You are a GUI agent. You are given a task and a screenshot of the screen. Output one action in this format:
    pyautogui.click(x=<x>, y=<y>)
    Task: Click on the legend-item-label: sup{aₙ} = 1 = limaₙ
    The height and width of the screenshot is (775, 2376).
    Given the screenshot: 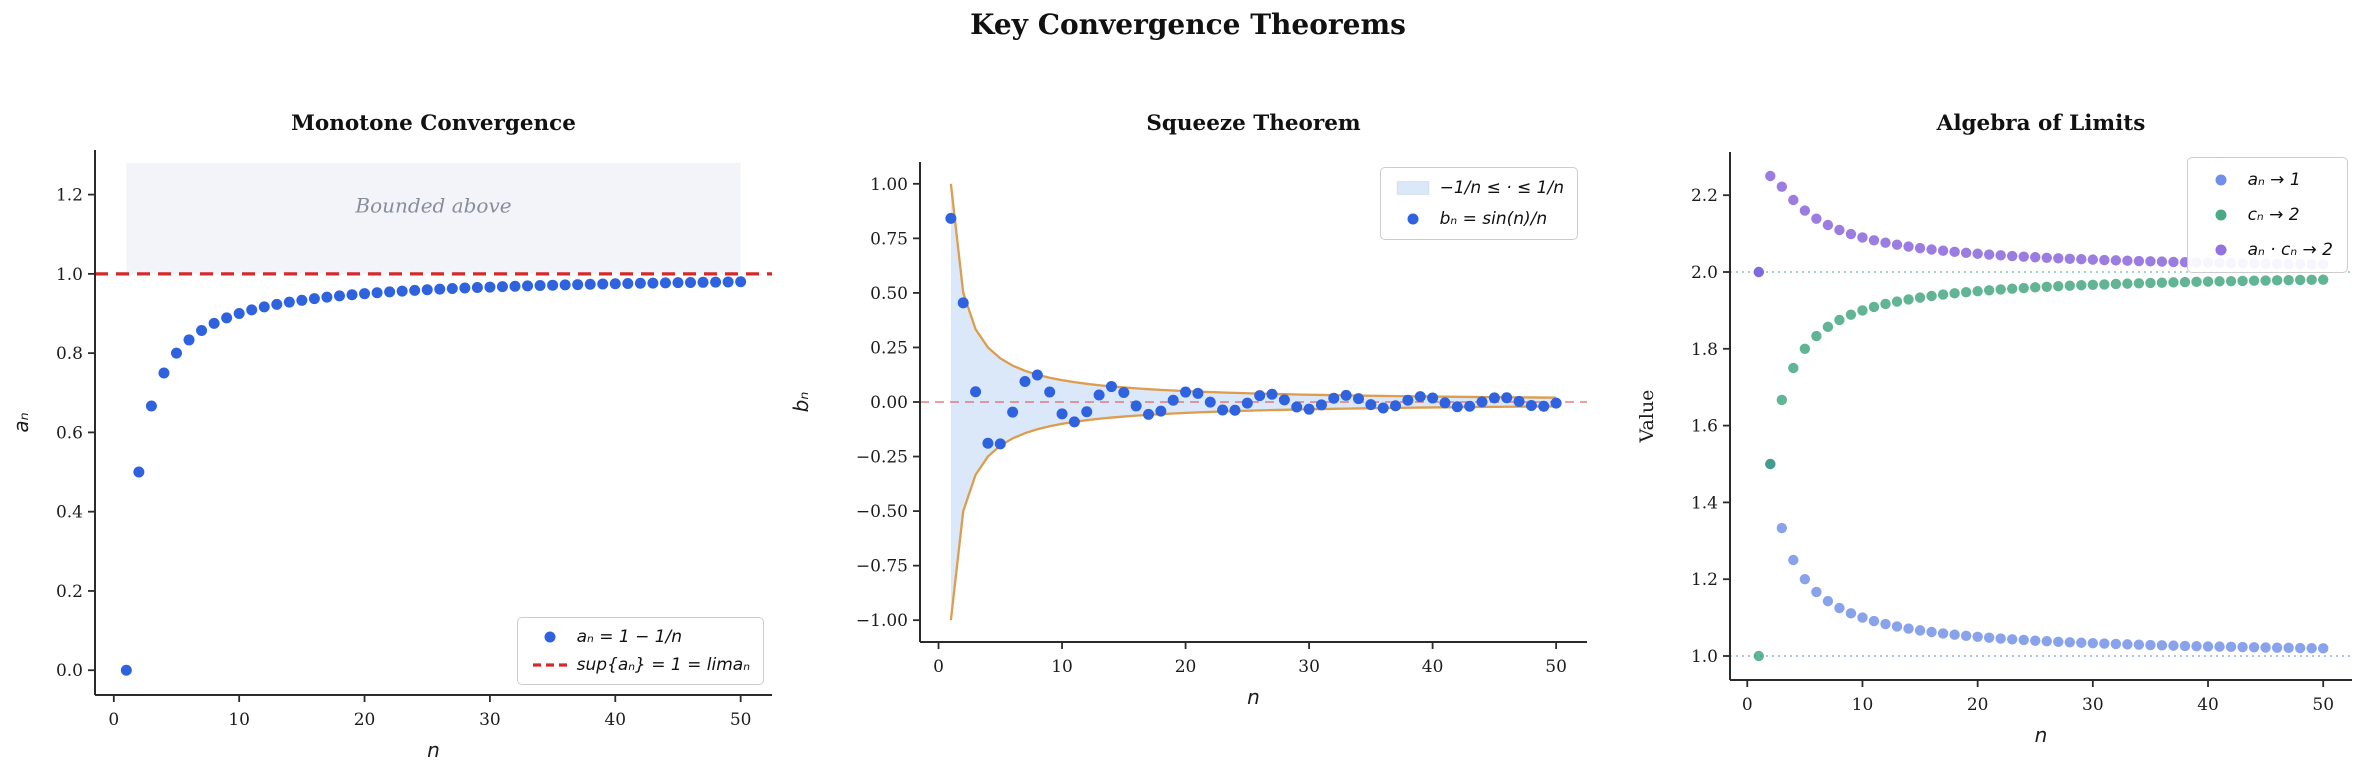 What is the action you would take?
    pyautogui.click(x=663, y=665)
    